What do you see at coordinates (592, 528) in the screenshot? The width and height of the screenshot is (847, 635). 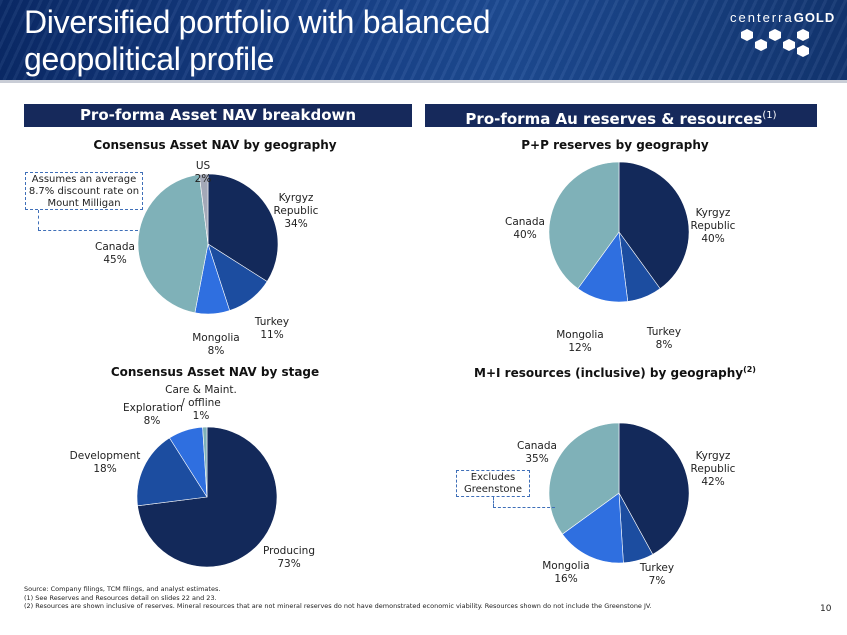 I see `pie-slice-mongolia` at bounding box center [592, 528].